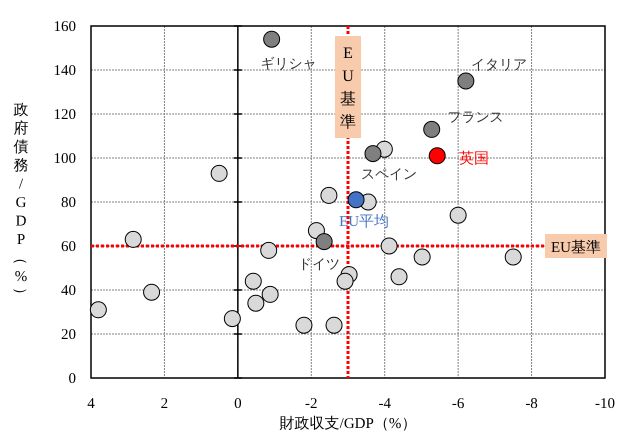  What do you see at coordinates (311, 404) in the screenshot?
I see `x-tick-label: -2` at bounding box center [311, 404].